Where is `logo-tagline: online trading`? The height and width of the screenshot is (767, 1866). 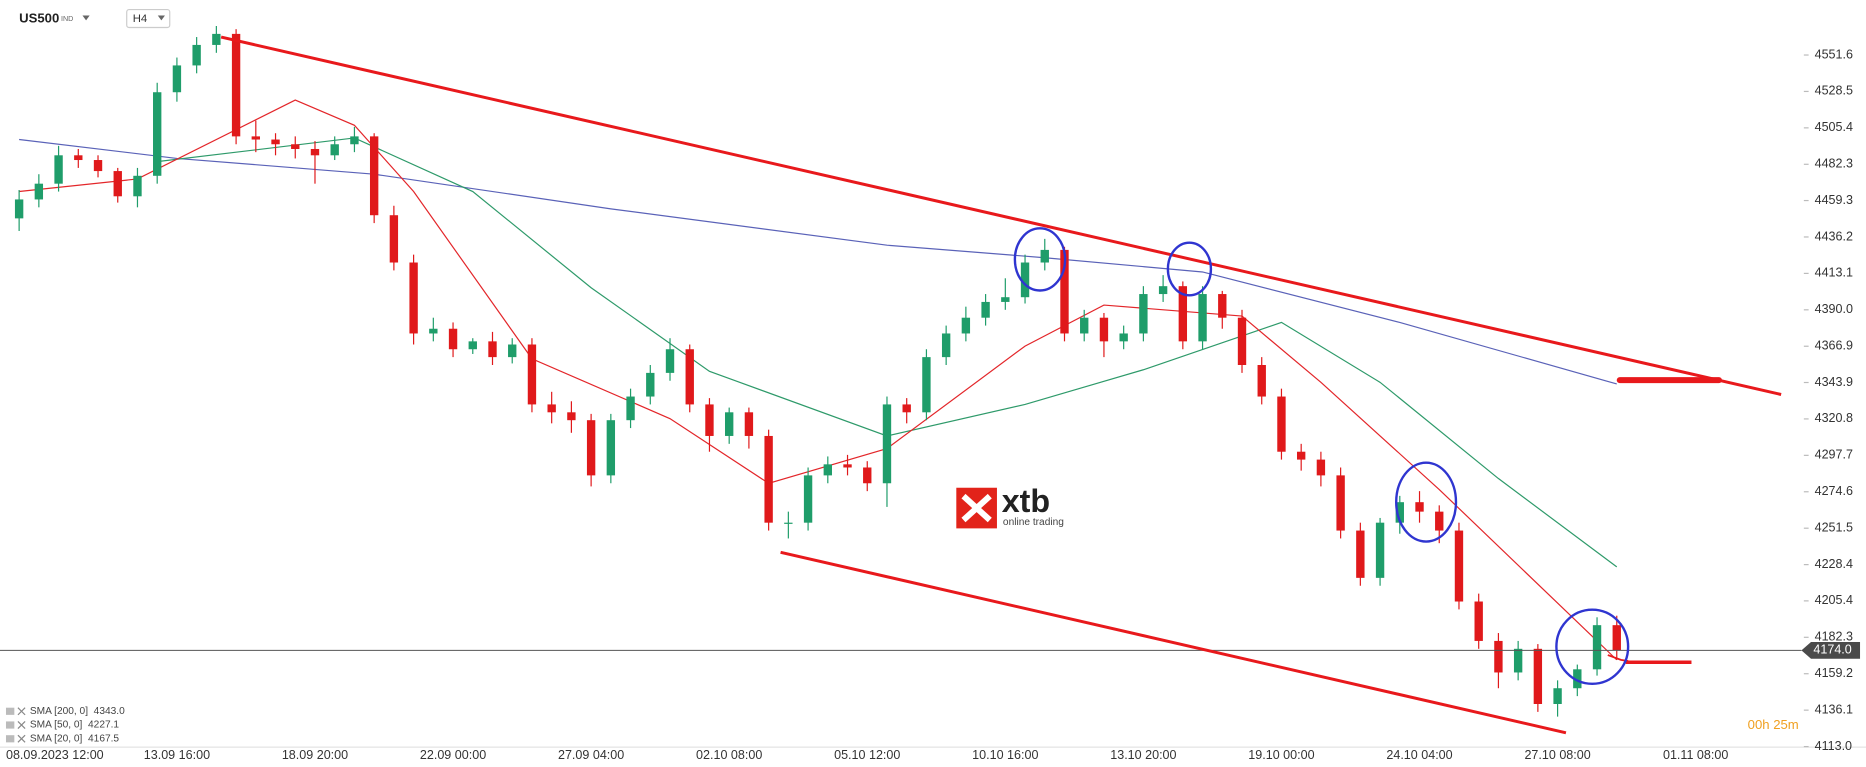
logo-tagline: online trading is located at coordinates (1033, 522).